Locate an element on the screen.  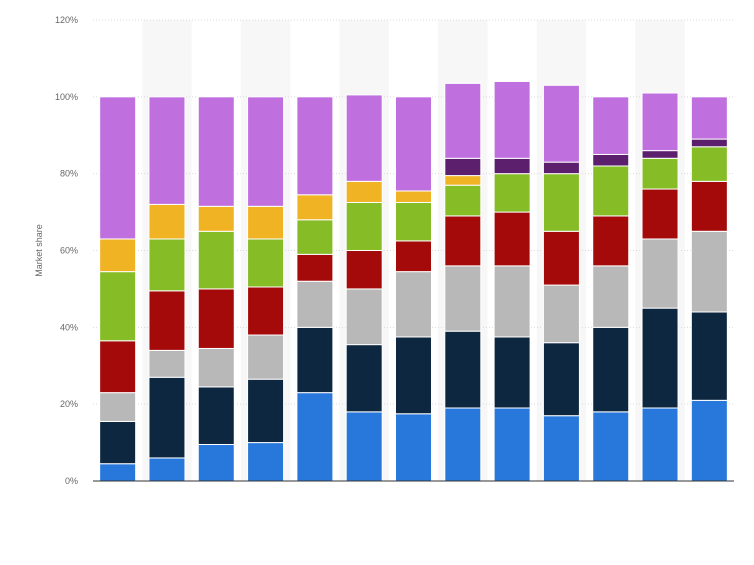
y-tick-label: 120% is located at coordinates (66, 20).